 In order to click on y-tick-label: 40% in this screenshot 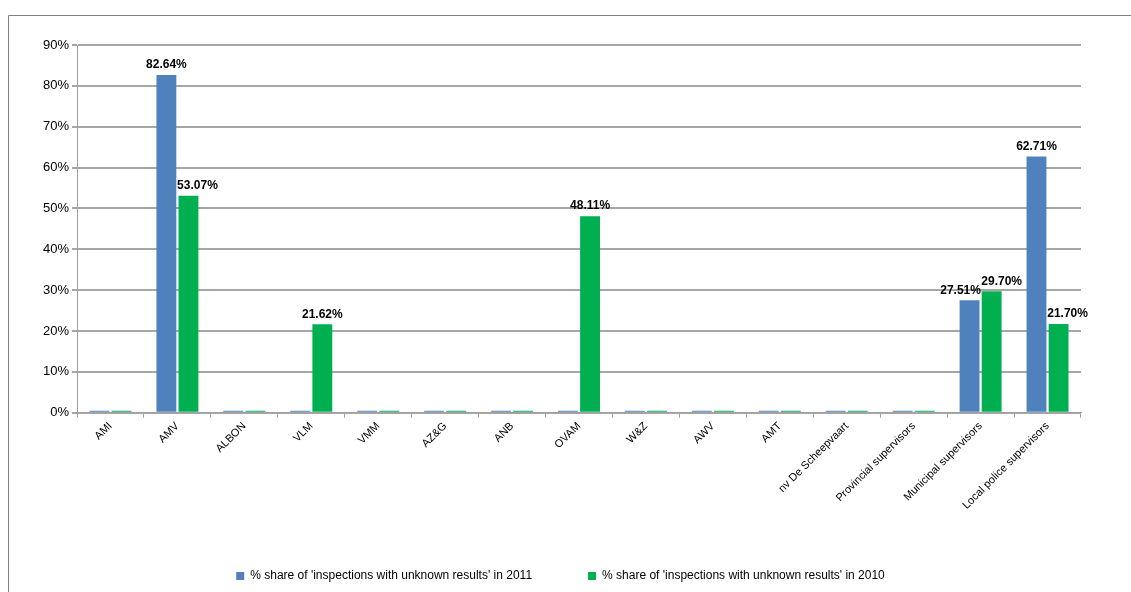, I will do `click(56, 248)`.